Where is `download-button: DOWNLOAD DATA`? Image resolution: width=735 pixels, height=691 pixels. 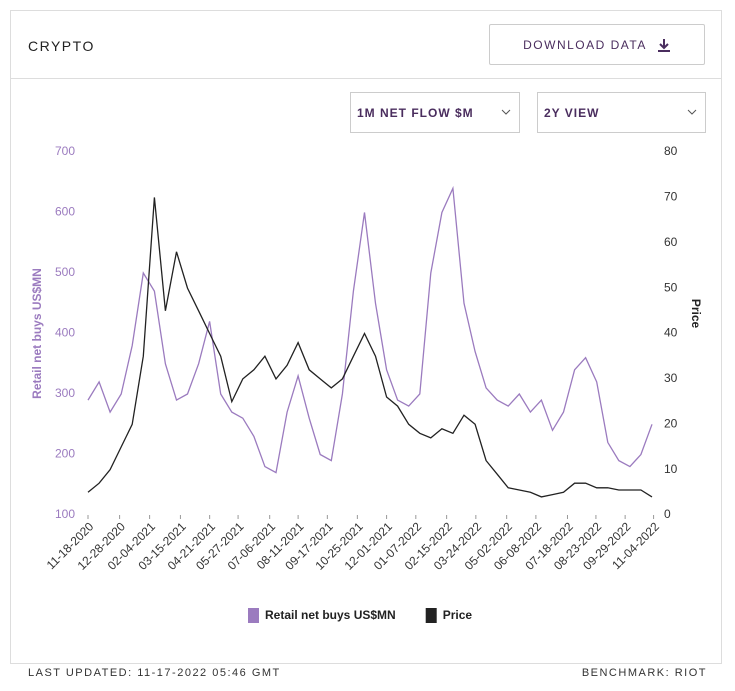 download-button: DOWNLOAD DATA is located at coordinates (597, 44).